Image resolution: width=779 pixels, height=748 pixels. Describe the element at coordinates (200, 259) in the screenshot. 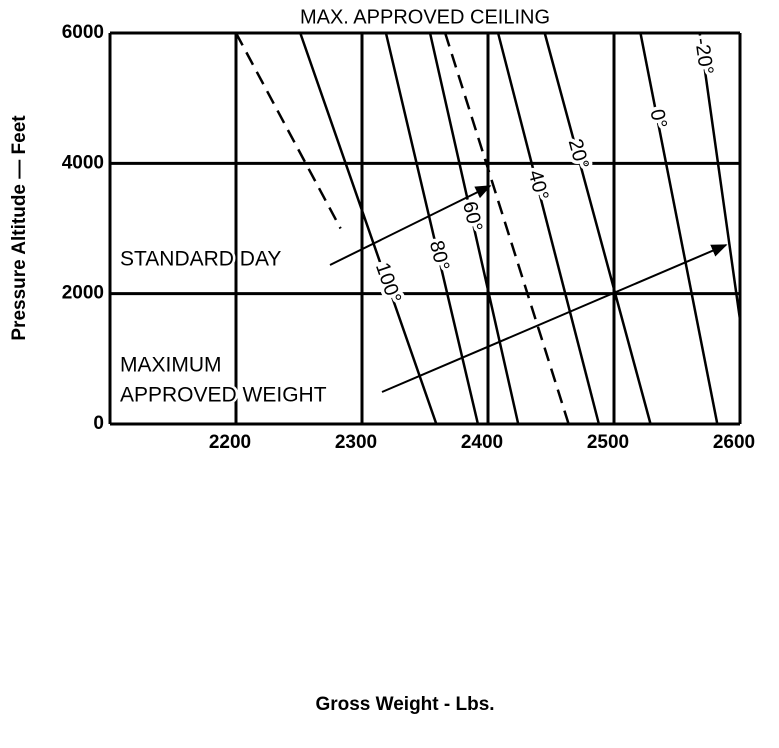

I see `annotation: STANDARD DAY` at that location.